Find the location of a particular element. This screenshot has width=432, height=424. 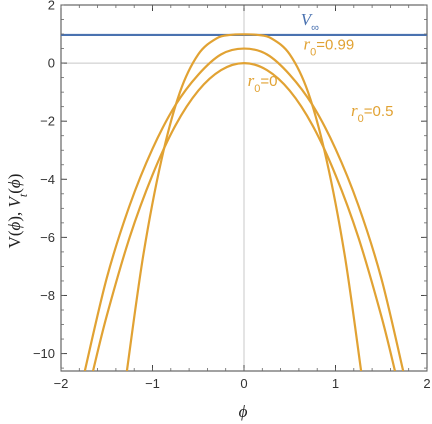

annotation-symbol: V is located at coordinates (307, 19).